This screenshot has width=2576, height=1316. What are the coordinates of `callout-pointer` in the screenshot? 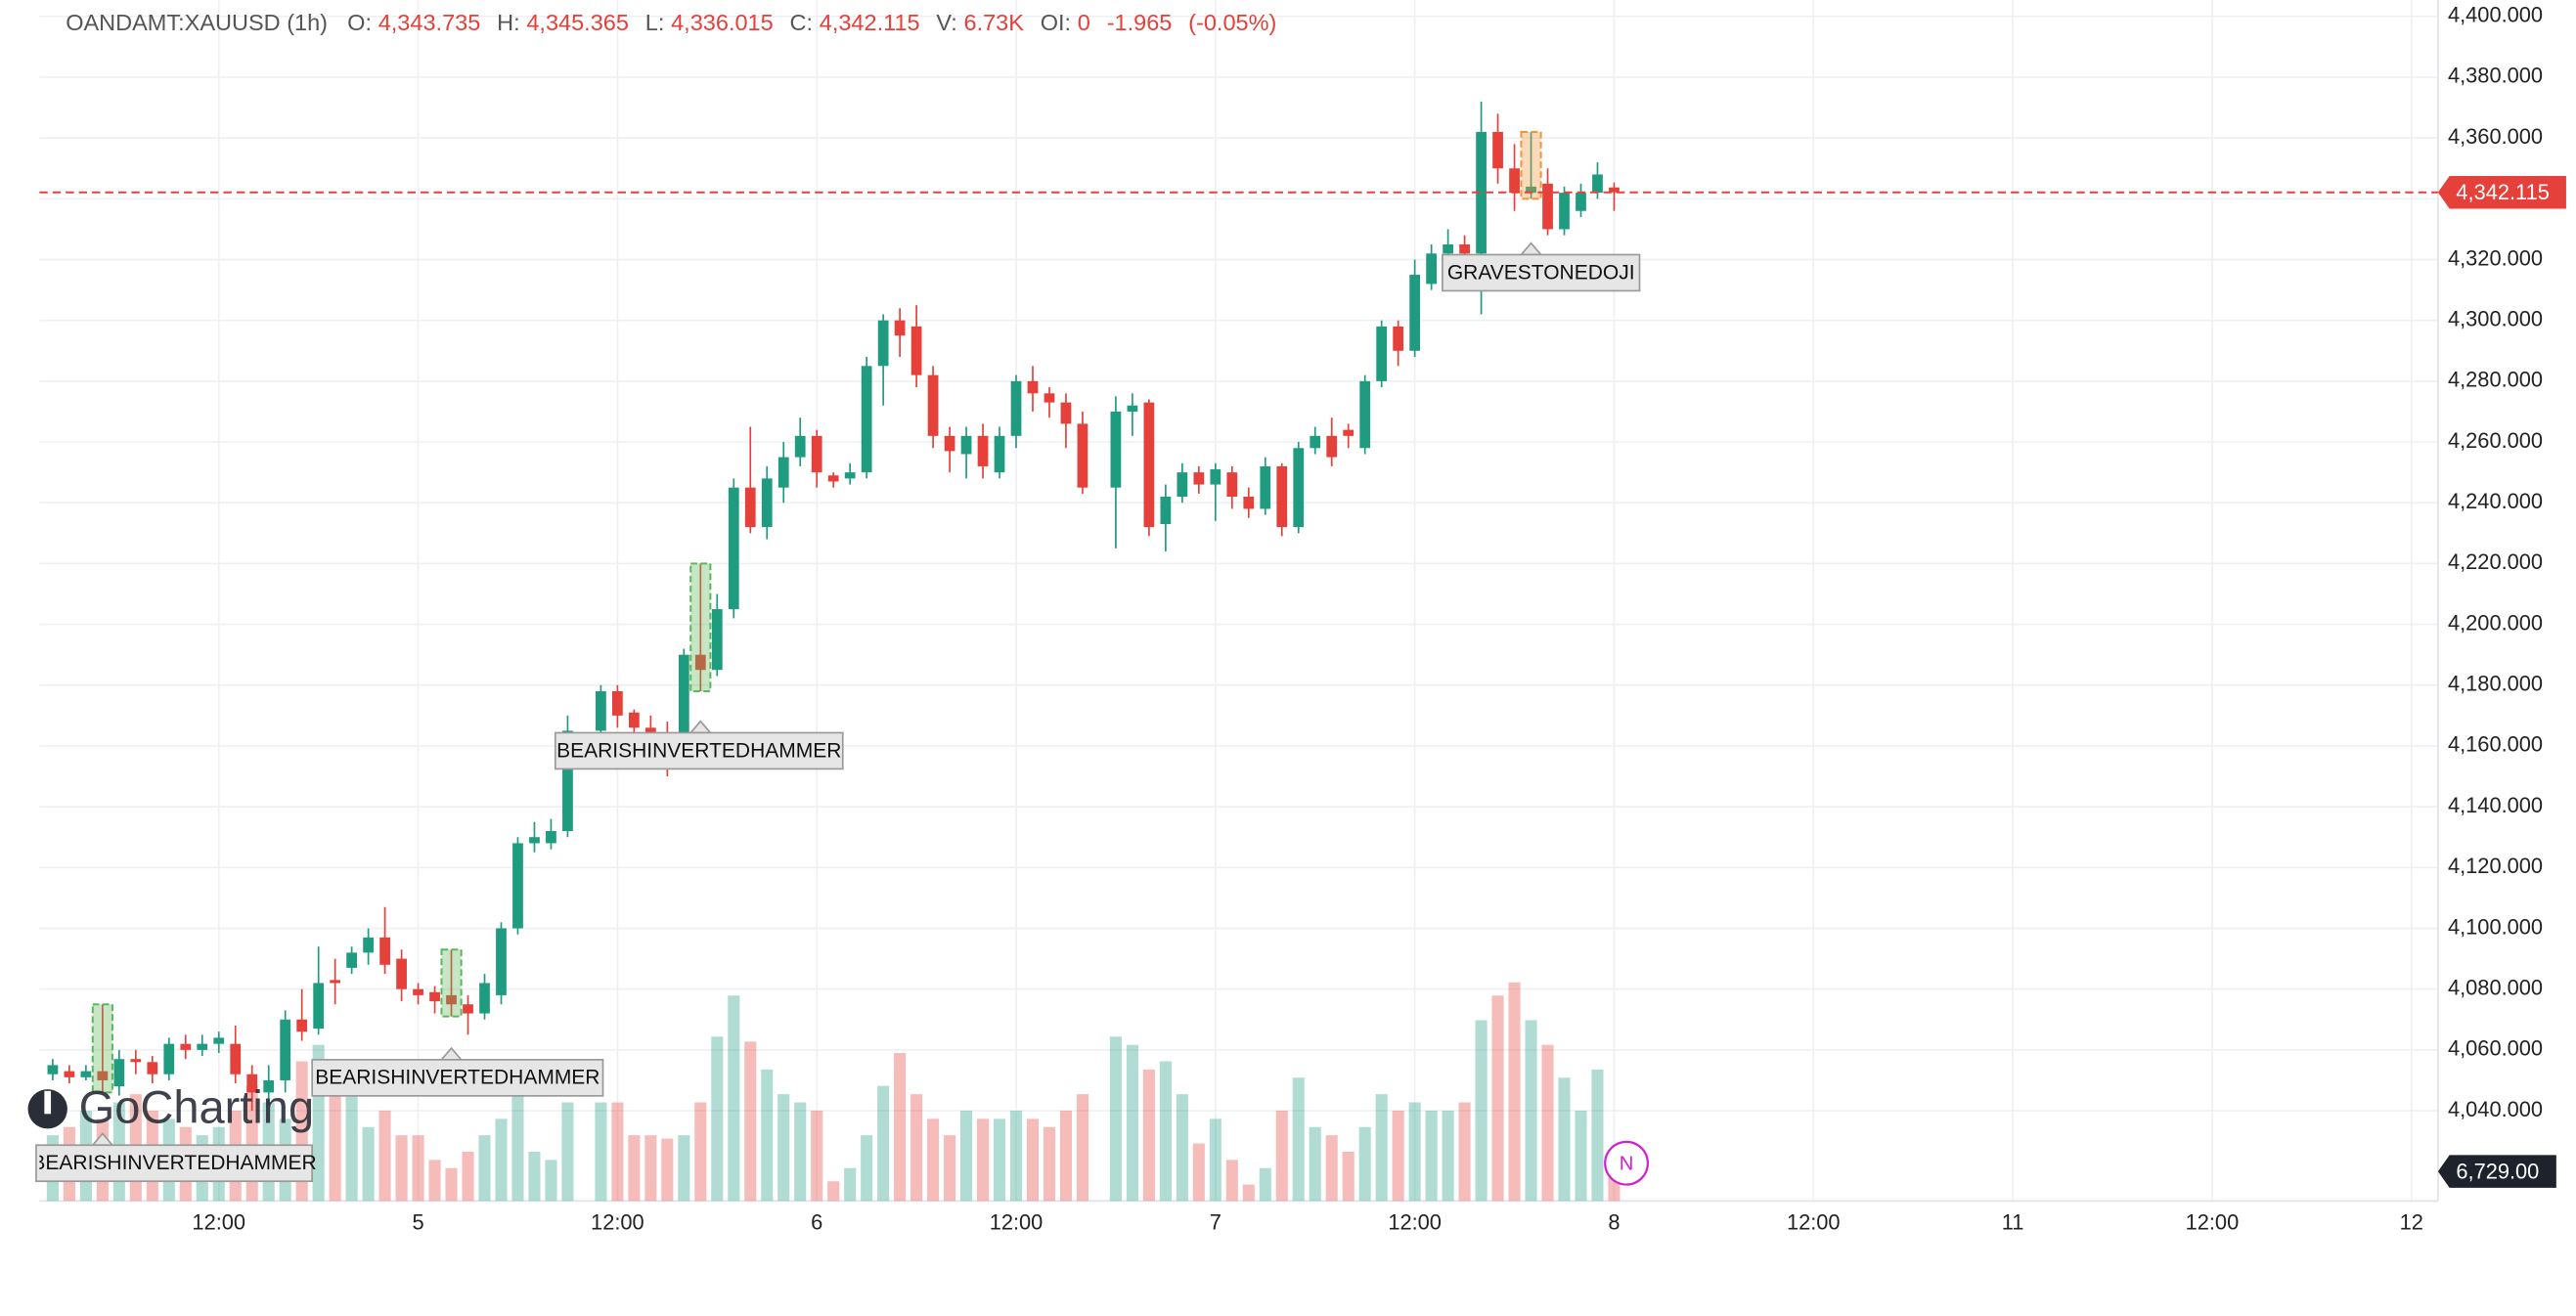 It's located at (102, 1139).